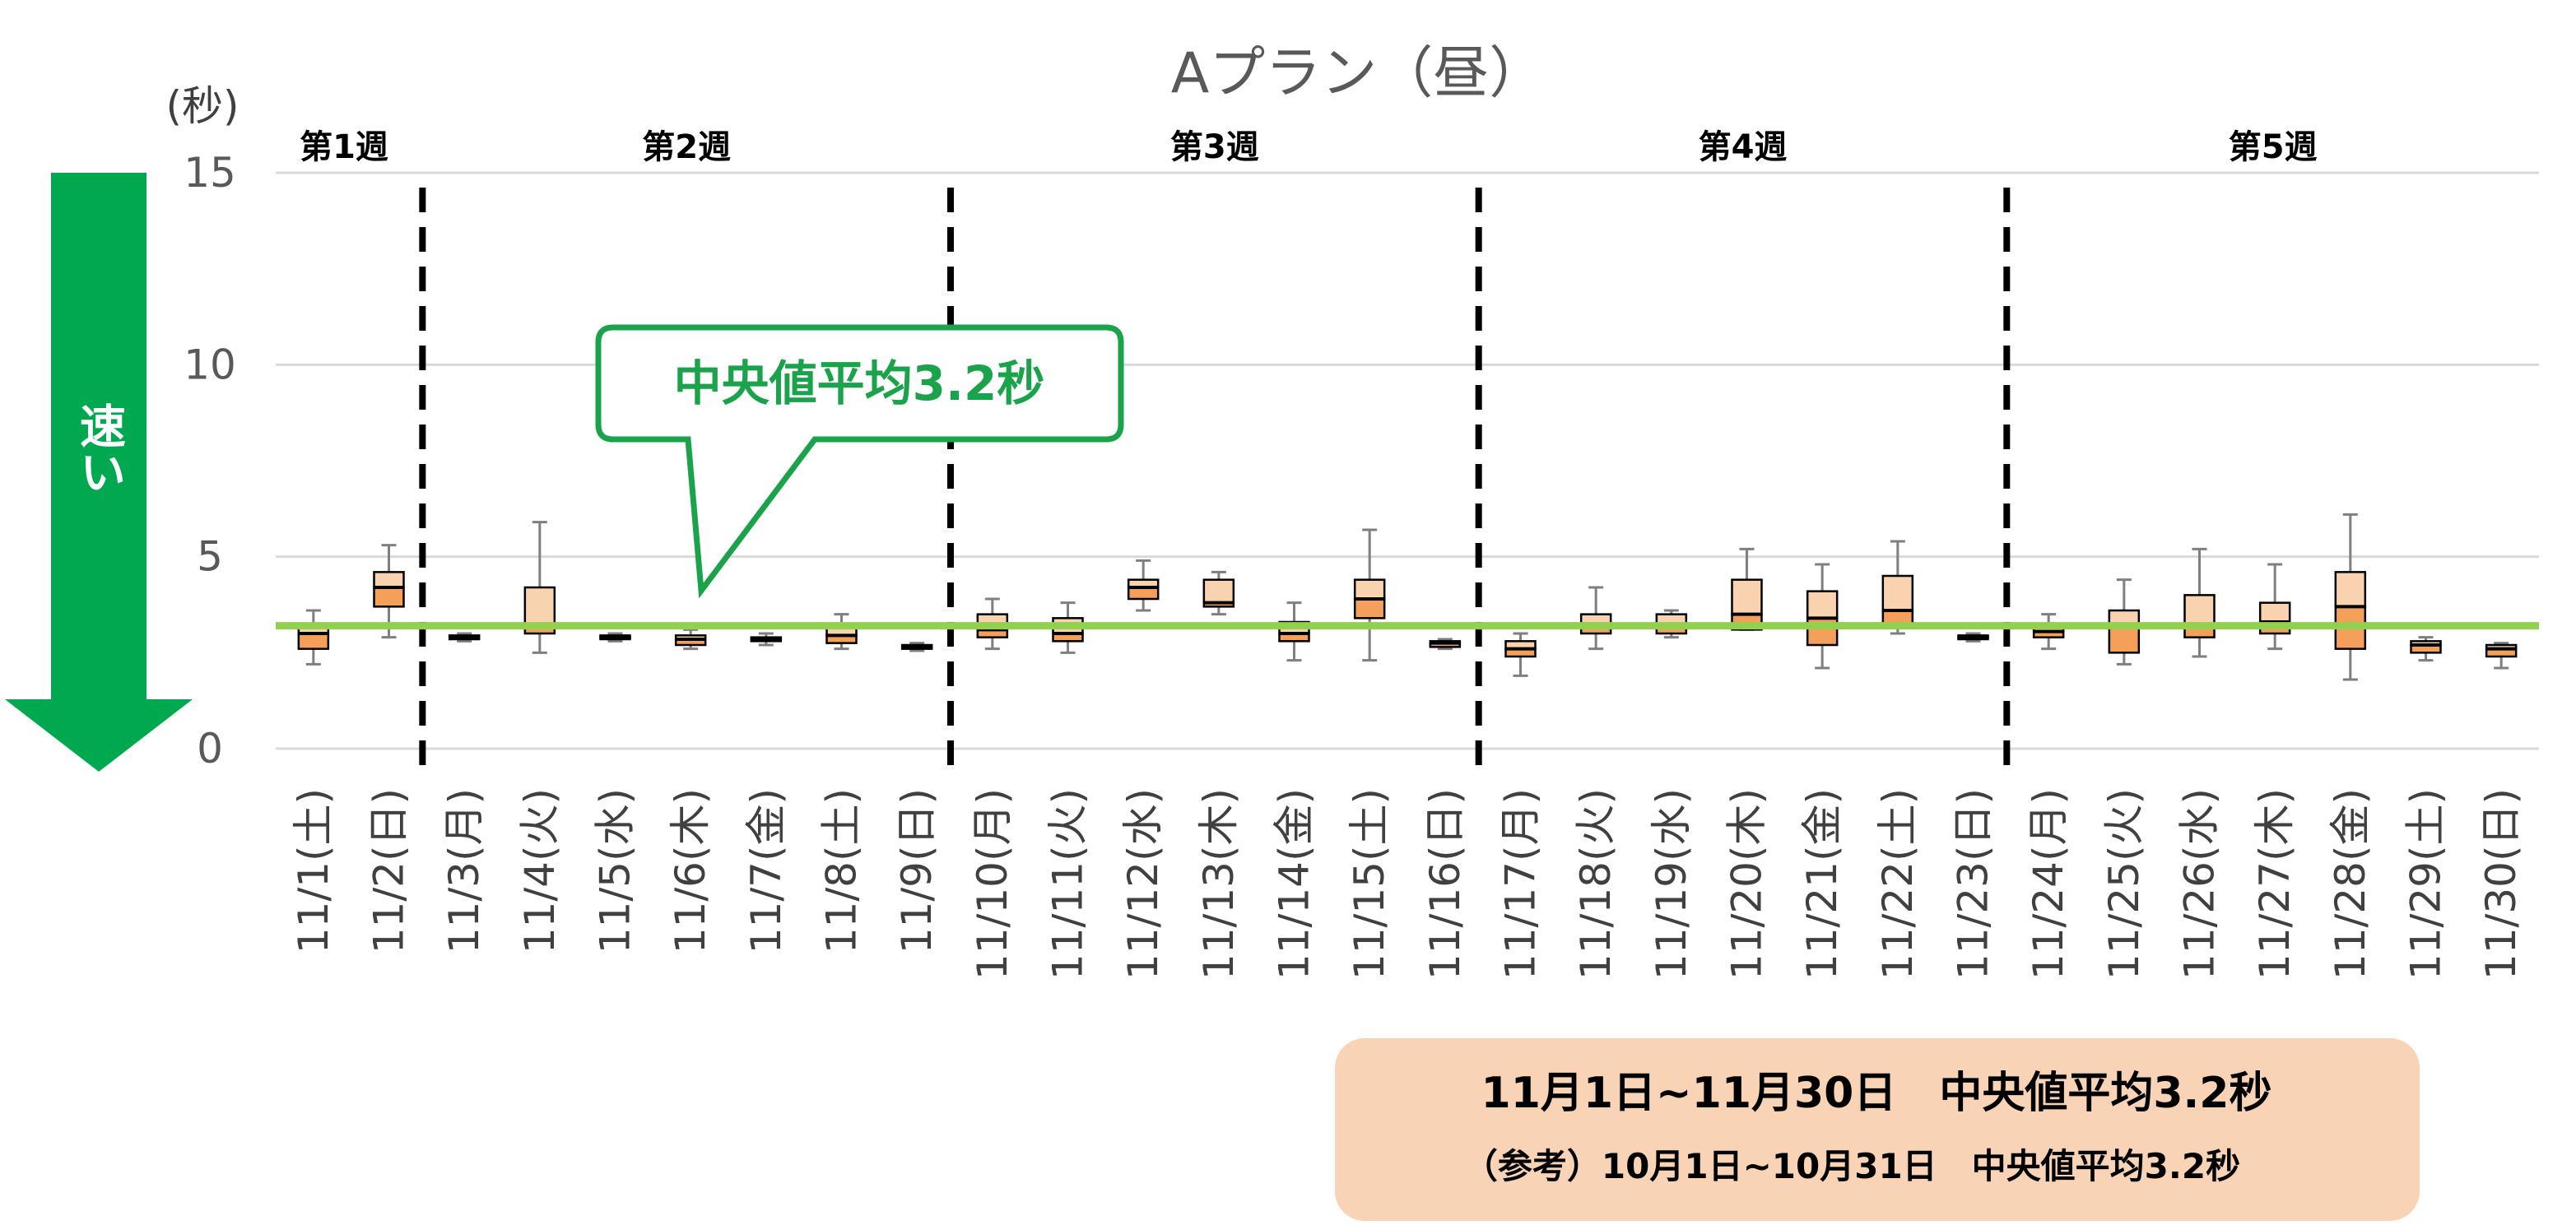 This screenshot has height=1225, width=2576. What do you see at coordinates (1973, 637) in the screenshot?
I see `box-11/23(日)` at bounding box center [1973, 637].